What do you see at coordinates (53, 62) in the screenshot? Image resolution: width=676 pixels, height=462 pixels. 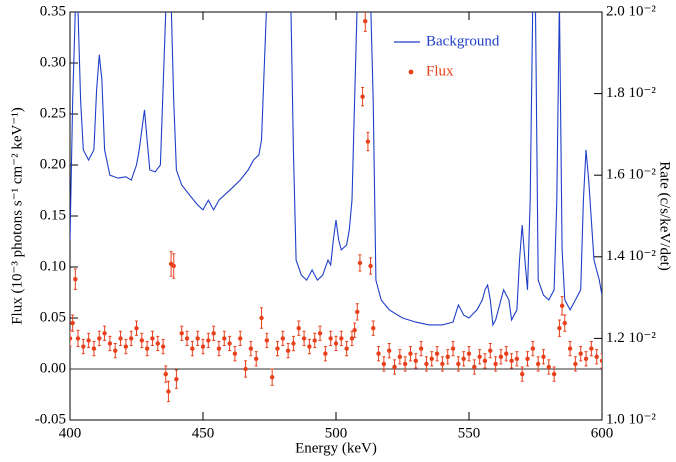 I see `y-tick-label: 0.30` at bounding box center [53, 62].